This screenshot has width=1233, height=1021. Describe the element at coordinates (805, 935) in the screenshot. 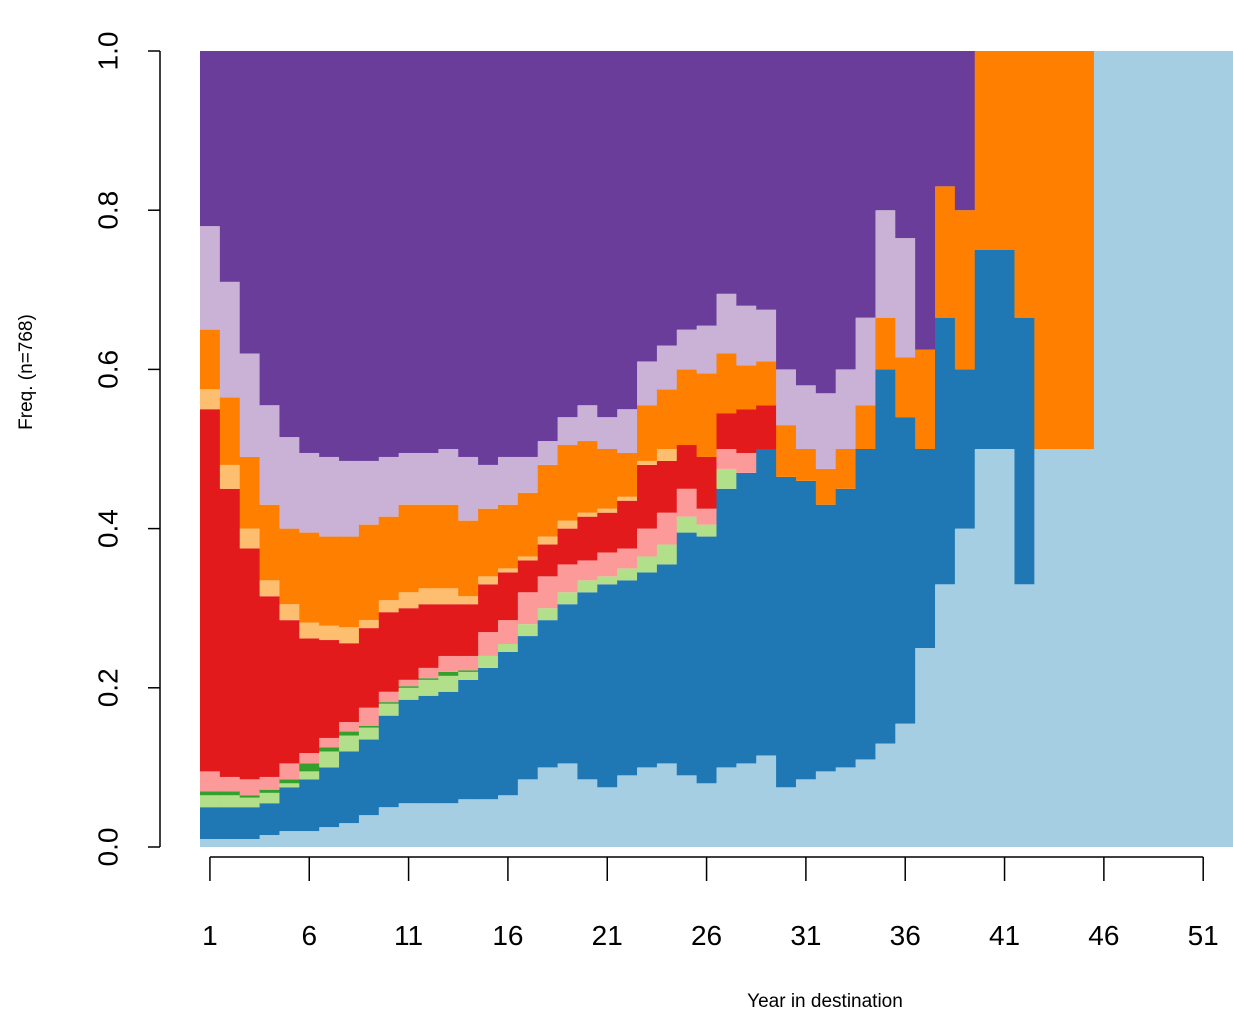

I see `x-tick-label: 31` at that location.